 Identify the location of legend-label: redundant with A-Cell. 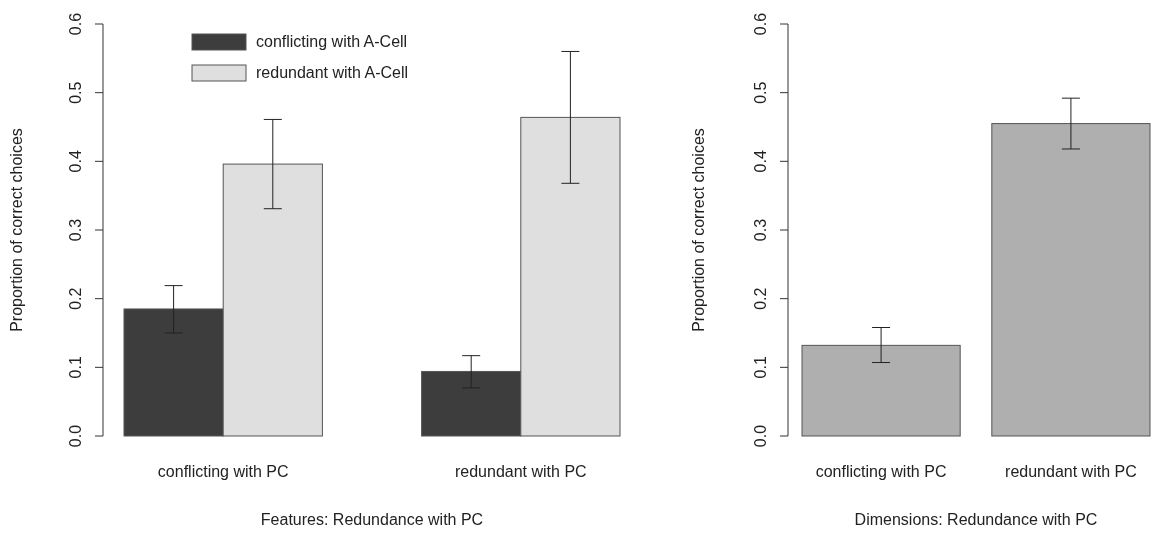
(332, 73).